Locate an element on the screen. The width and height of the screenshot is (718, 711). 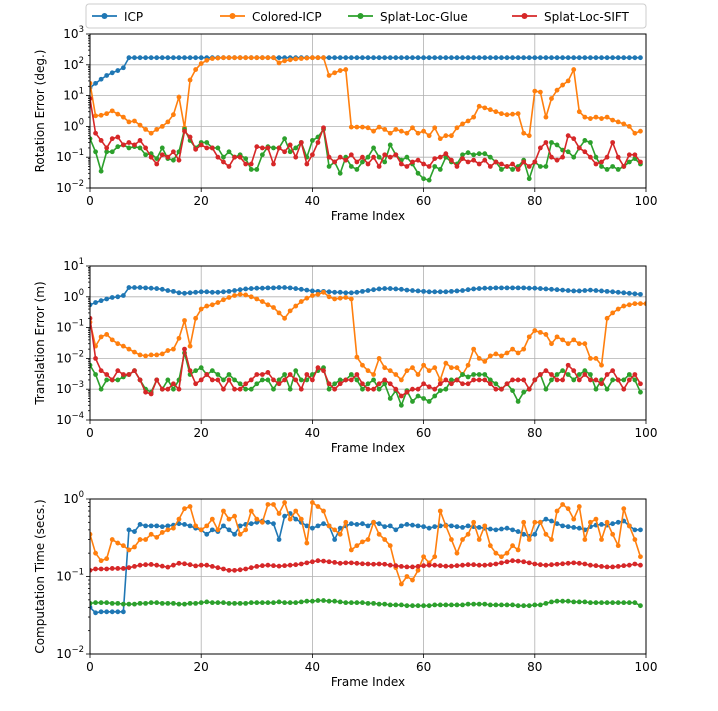
x-tick-label: 100 is located at coordinates (646, 667).